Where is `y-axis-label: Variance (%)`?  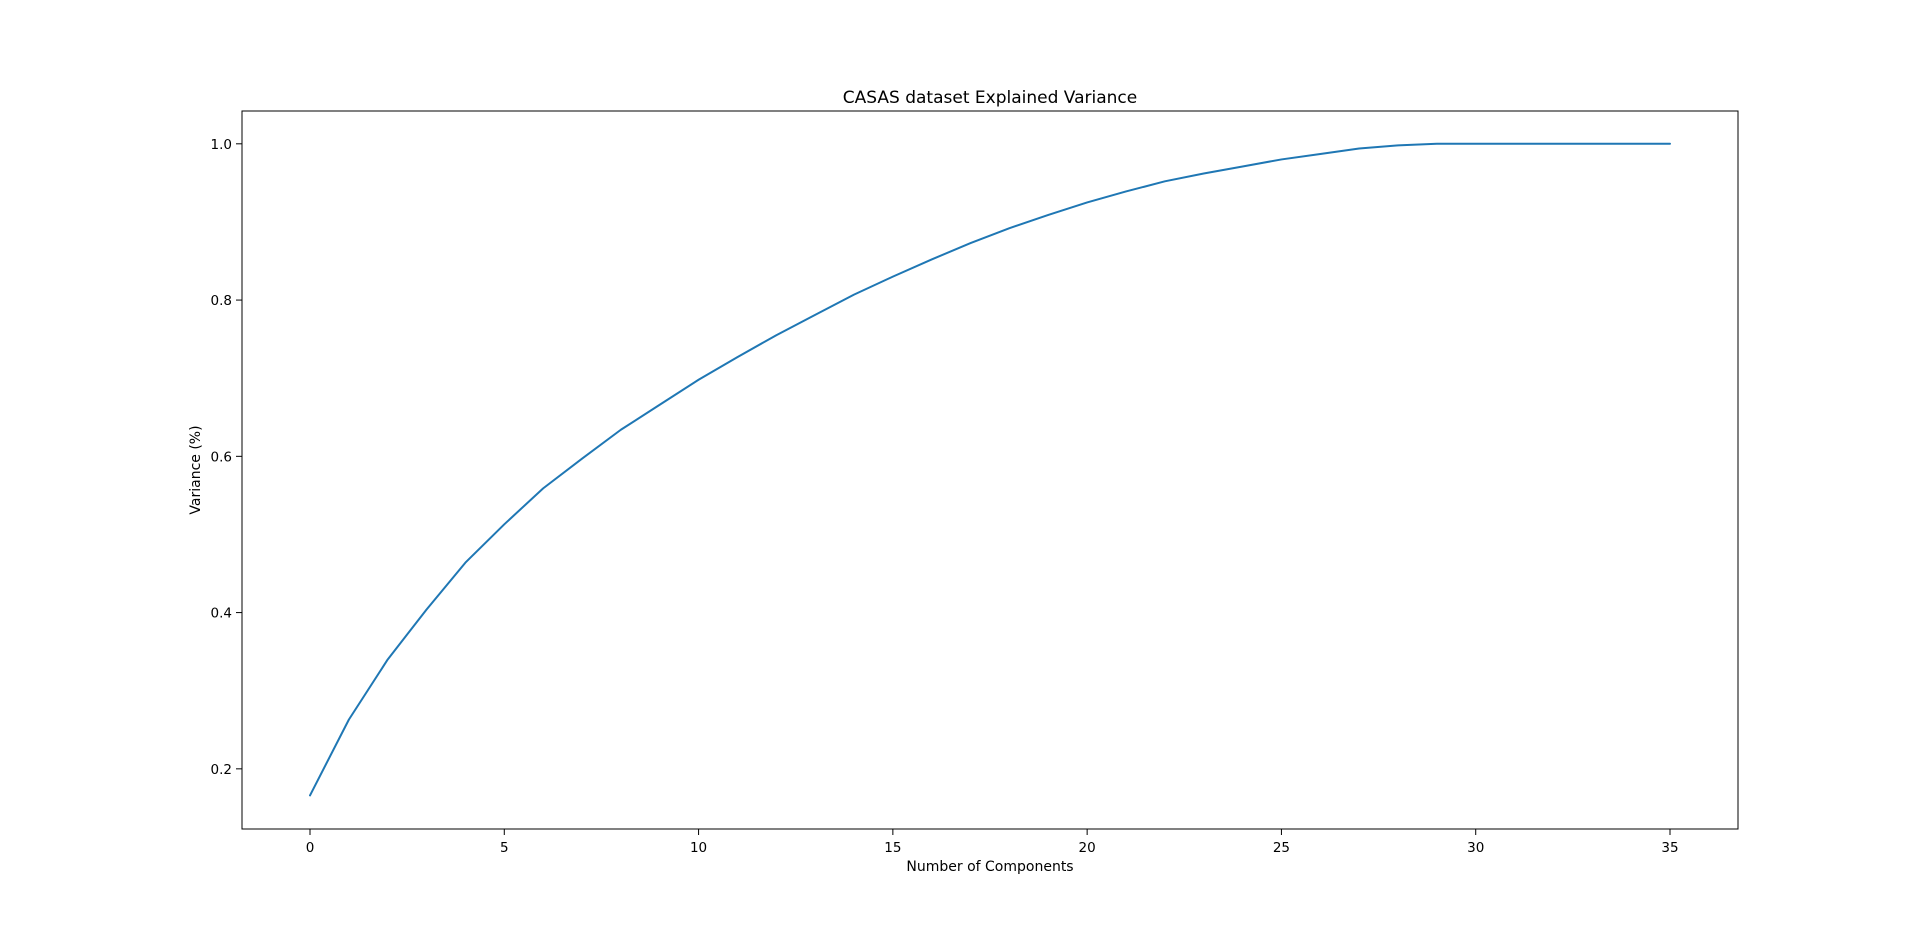 y-axis-label: Variance (%) is located at coordinates (196, 469).